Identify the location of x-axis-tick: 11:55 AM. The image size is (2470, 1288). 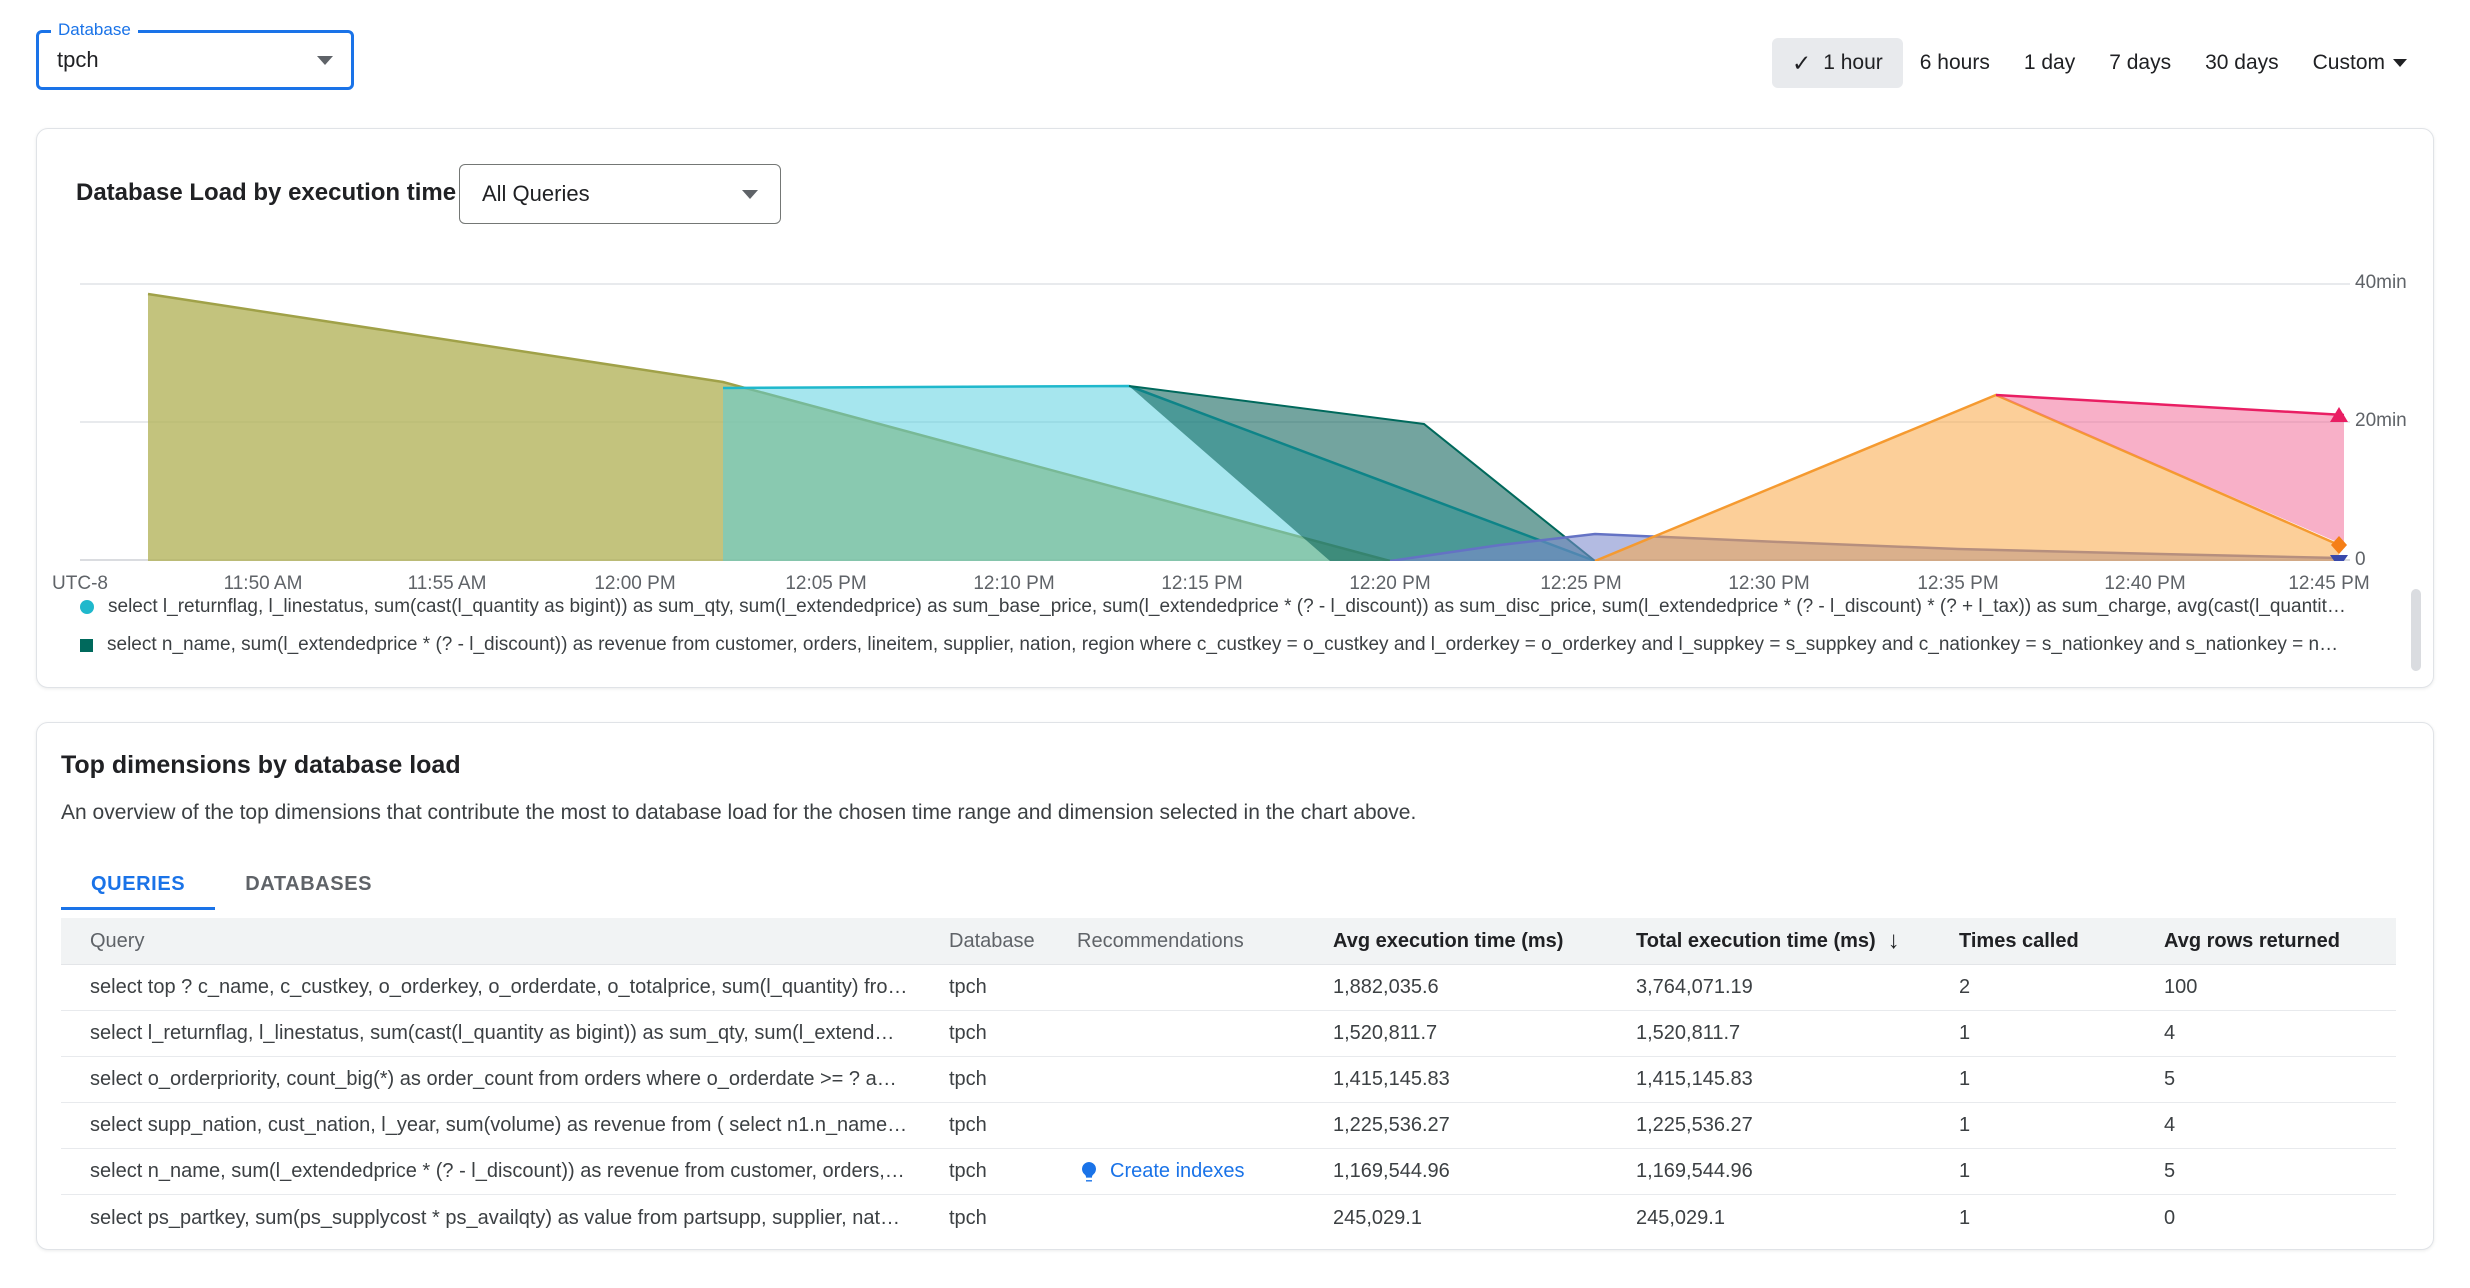
(447, 583).